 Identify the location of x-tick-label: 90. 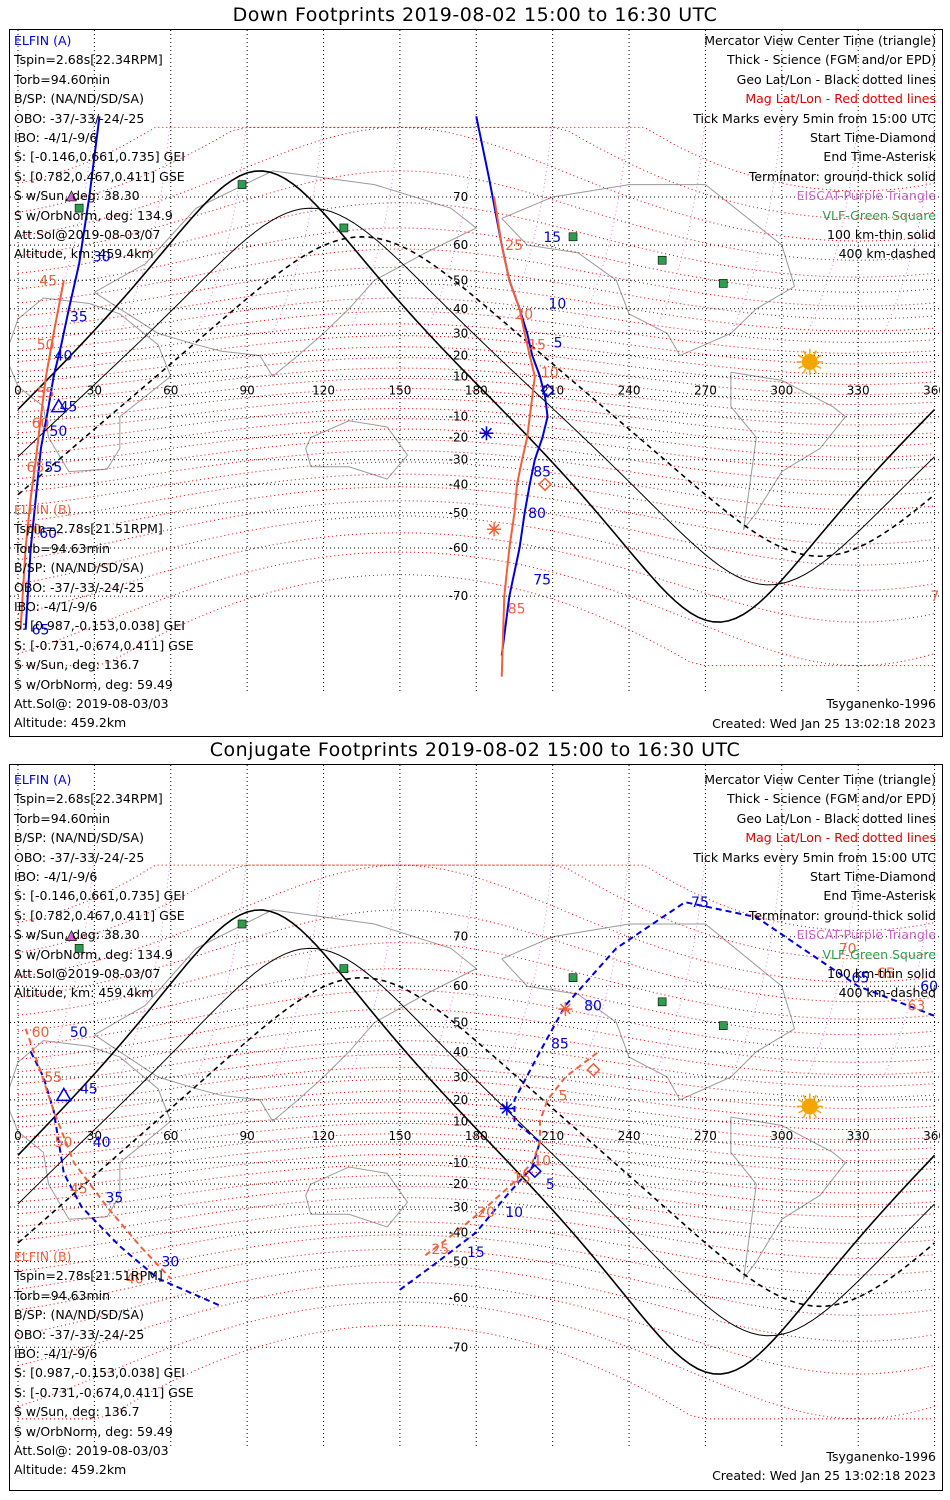
(246, 1136).